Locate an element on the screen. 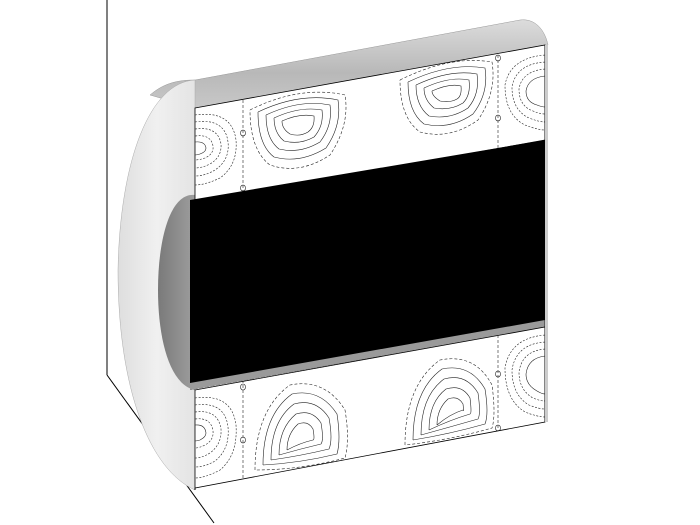 The width and height of the screenshot is (700, 525). upper-right-cell-contours is located at coordinates (524, 92).